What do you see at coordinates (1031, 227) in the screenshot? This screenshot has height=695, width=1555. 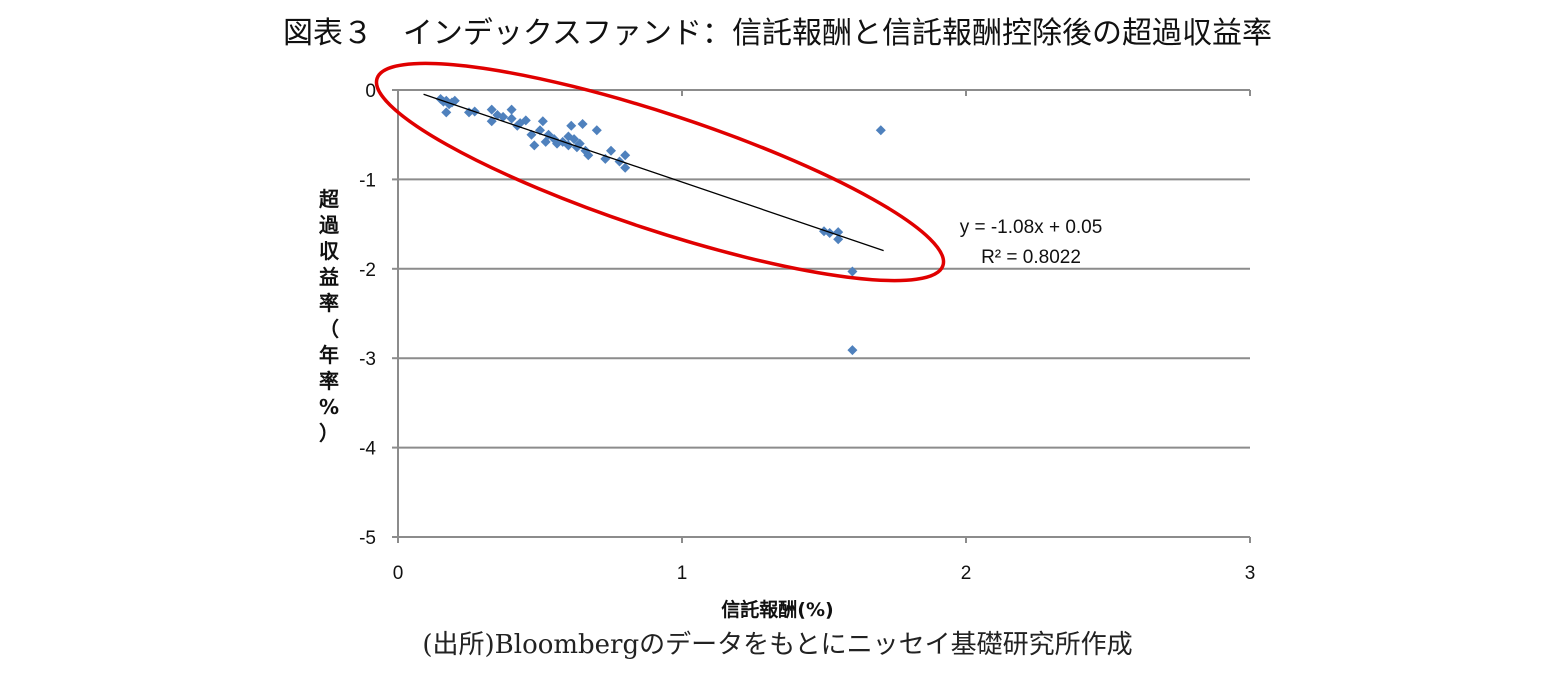 I see `trendline-equation: y = -1.08x + 0.05` at bounding box center [1031, 227].